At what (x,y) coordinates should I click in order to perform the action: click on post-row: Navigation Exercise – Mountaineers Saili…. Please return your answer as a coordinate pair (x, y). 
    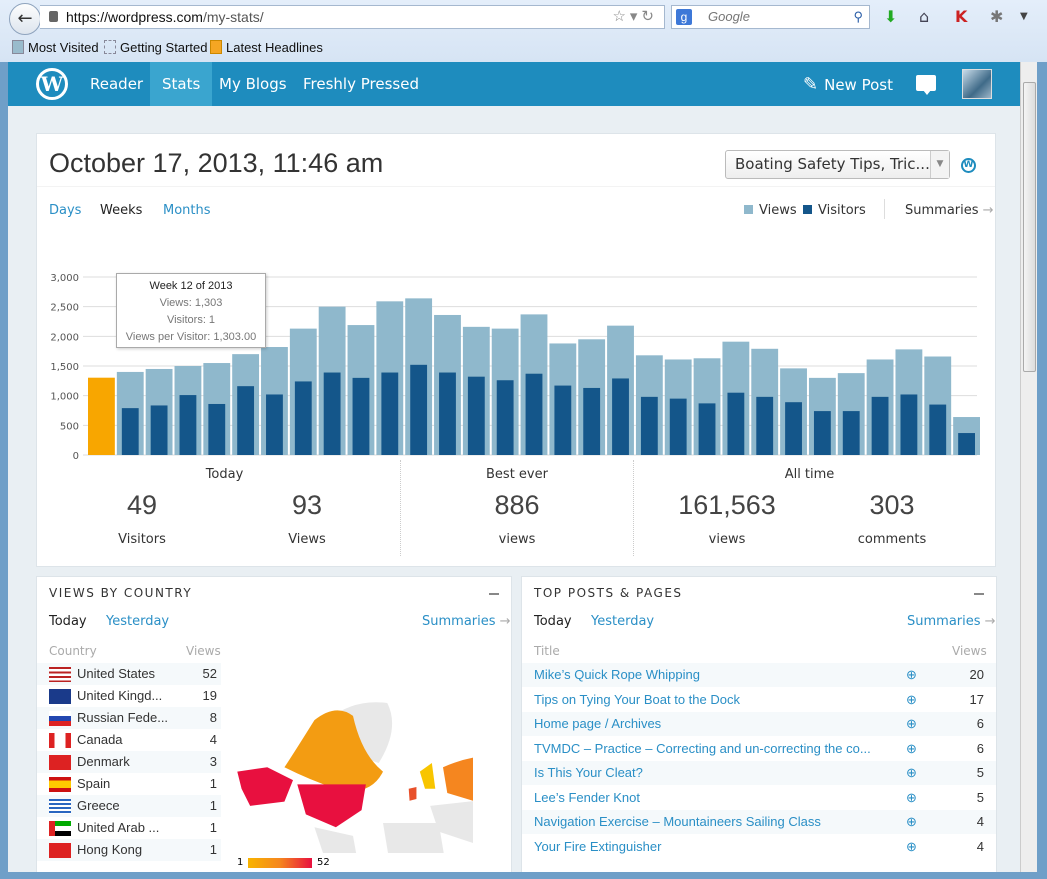
    Looking at the image, I should click on (759, 822).